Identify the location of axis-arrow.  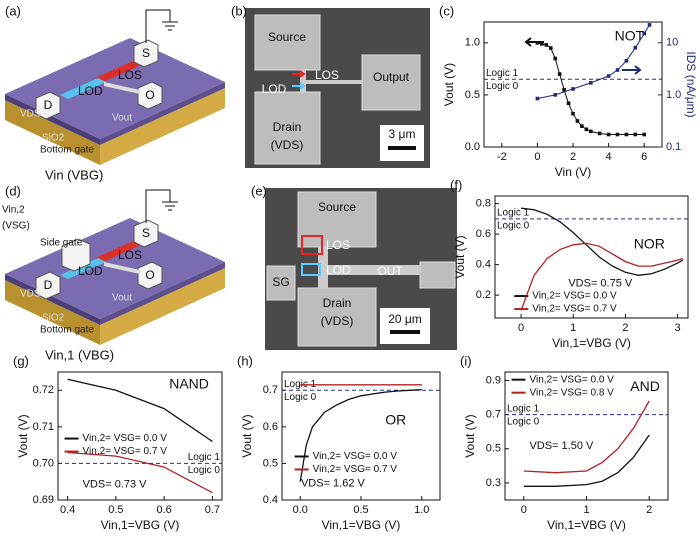
(534, 42).